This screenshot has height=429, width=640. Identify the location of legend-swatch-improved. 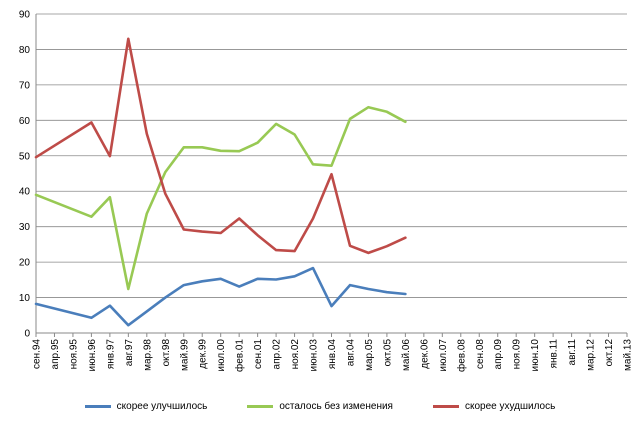
(97, 406).